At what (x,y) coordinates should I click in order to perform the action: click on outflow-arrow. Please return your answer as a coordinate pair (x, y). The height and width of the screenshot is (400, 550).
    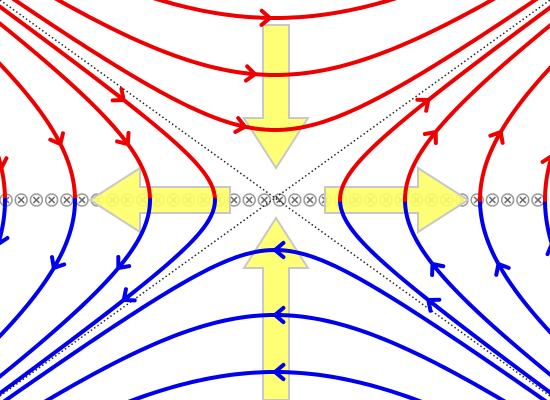
    Looking at the image, I should click on (159, 200).